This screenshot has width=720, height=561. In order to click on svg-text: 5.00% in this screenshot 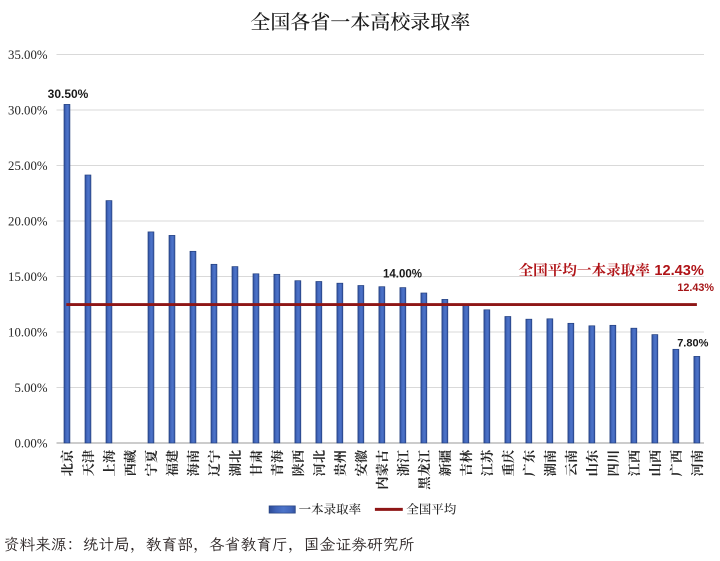, I will do `click(30, 388)`.